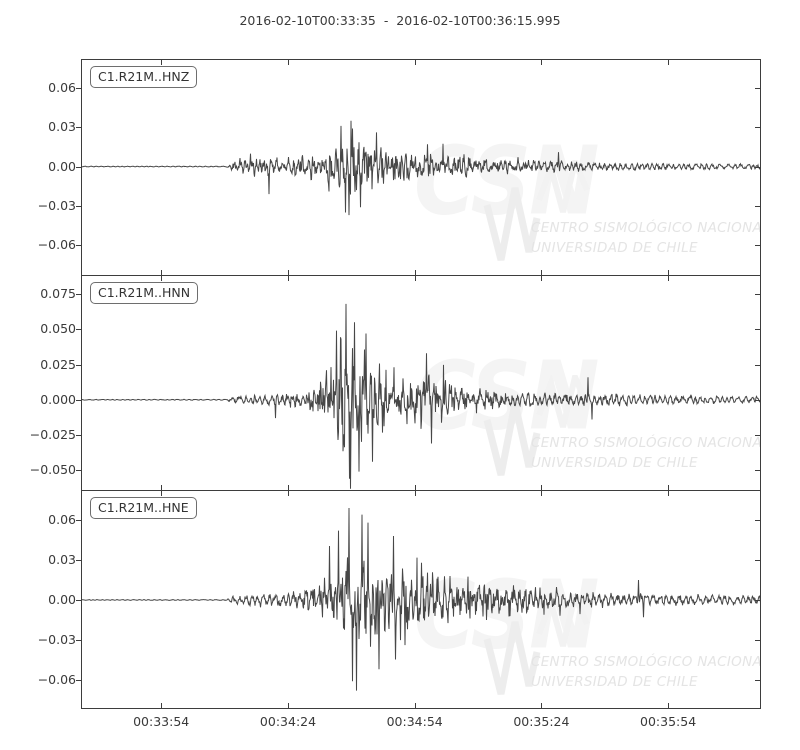 The height and width of the screenshot is (750, 800). What do you see at coordinates (58, 364) in the screenshot?
I see `y-tick-label: 0.025` at bounding box center [58, 364].